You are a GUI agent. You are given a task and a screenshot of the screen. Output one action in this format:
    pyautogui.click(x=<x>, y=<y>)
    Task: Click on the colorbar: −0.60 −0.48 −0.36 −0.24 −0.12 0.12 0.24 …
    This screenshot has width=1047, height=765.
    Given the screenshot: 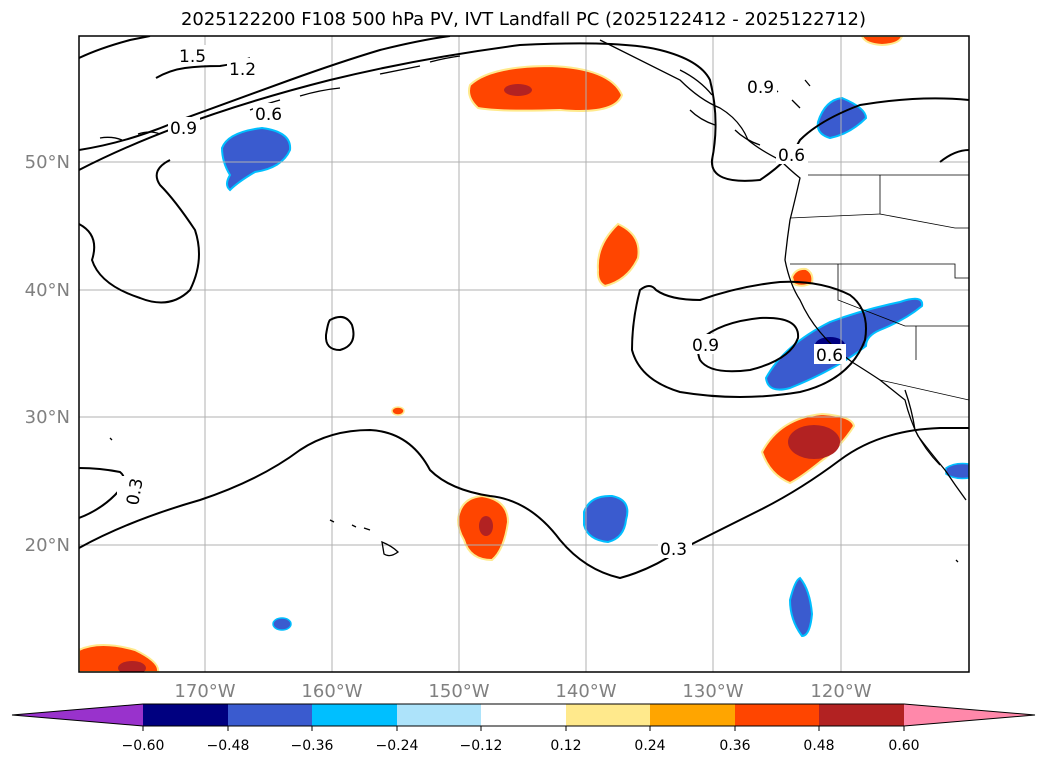 What is the action you would take?
    pyautogui.click(x=523, y=728)
    